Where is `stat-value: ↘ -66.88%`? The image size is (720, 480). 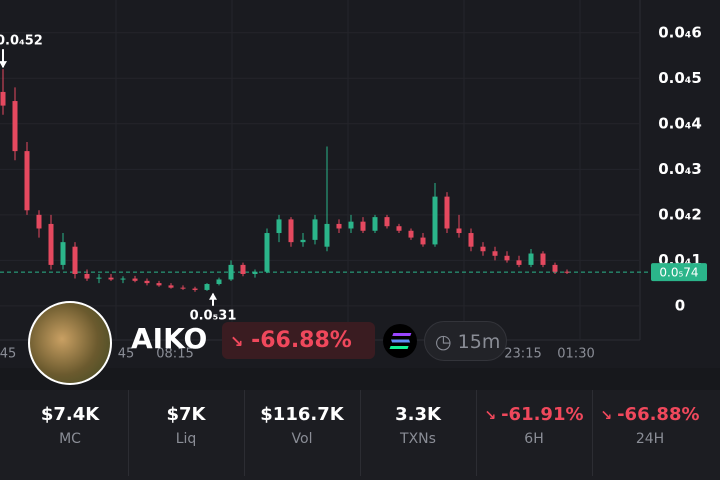
stat-value: ↘ -66.88% is located at coordinates (650, 414).